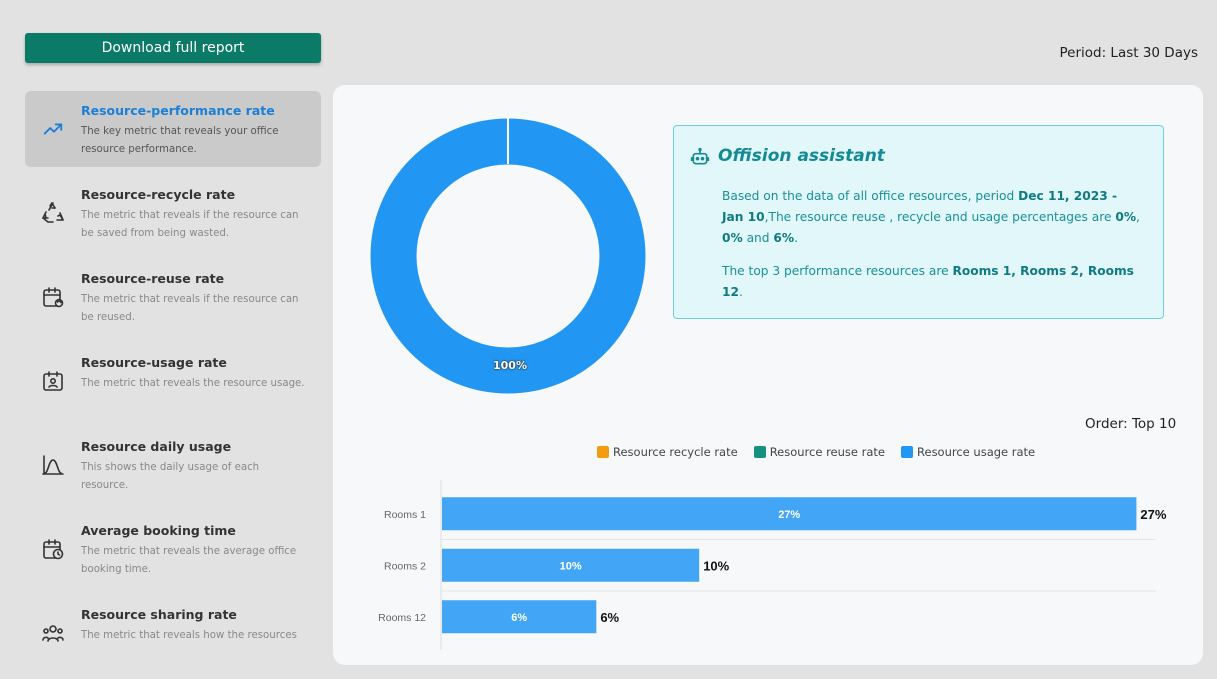  What do you see at coordinates (827, 452) in the screenshot?
I see `legend-label: Resource reuse rate` at bounding box center [827, 452].